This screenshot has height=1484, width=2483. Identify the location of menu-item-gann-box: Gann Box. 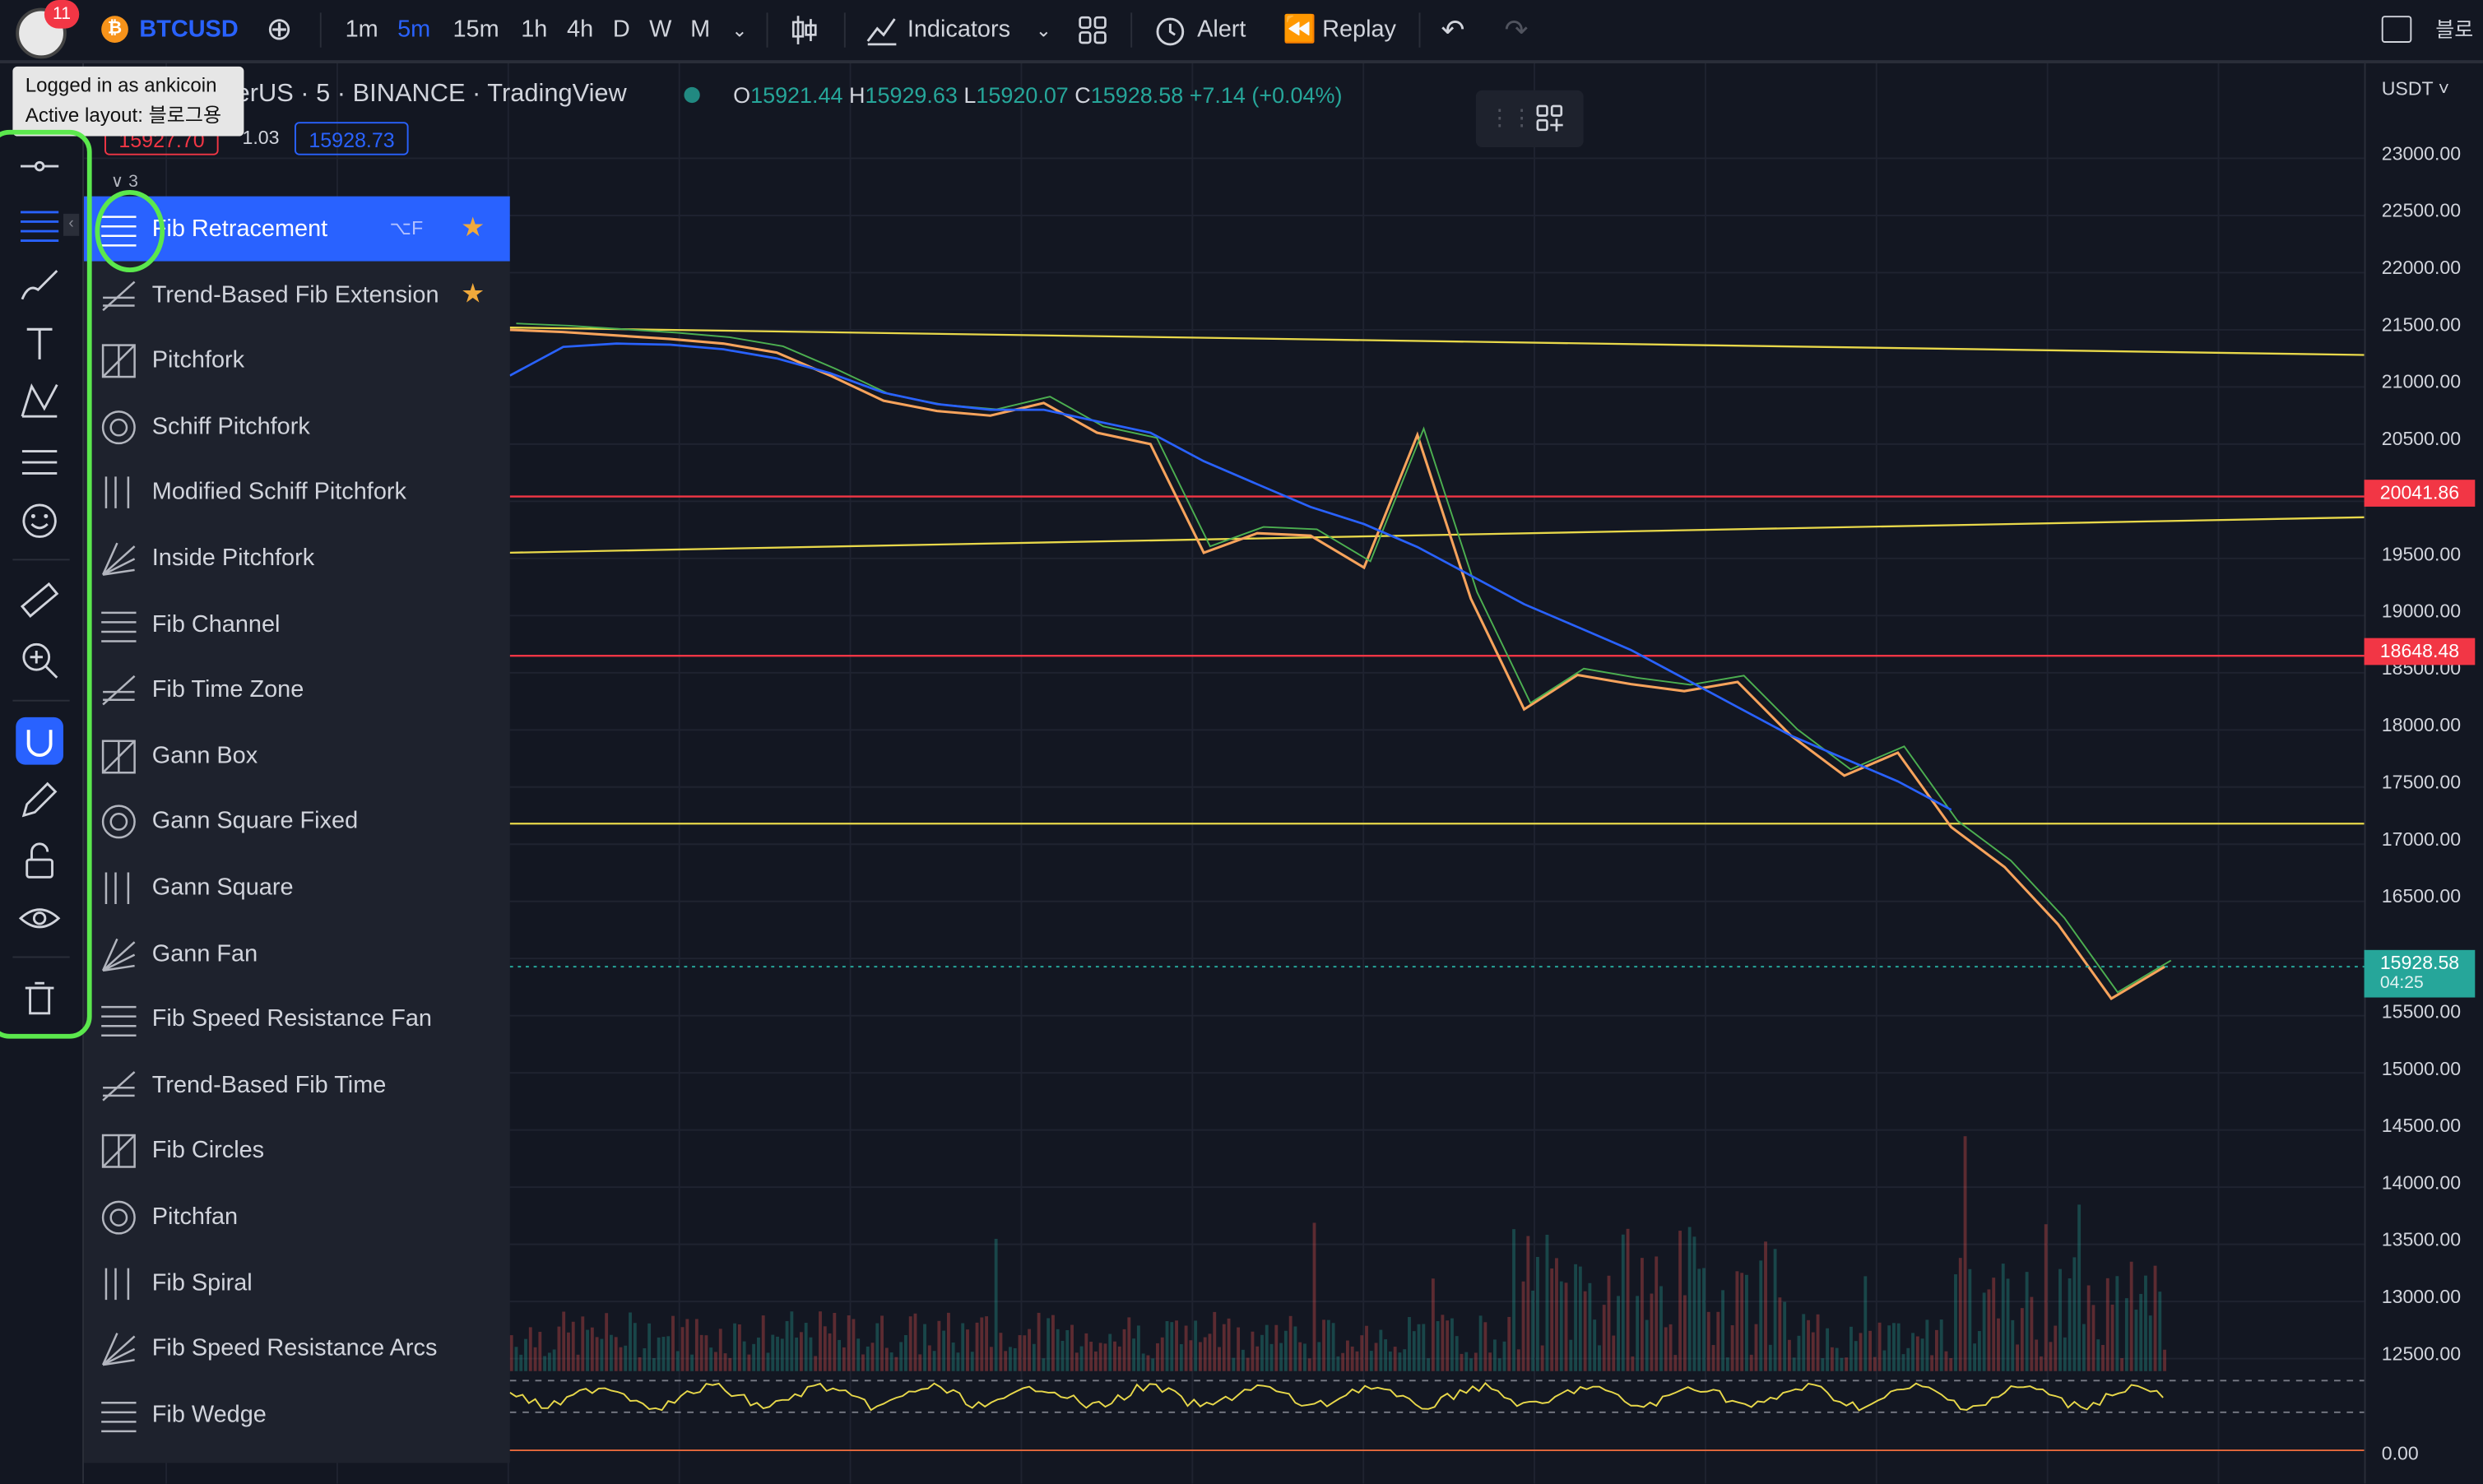
(297, 755).